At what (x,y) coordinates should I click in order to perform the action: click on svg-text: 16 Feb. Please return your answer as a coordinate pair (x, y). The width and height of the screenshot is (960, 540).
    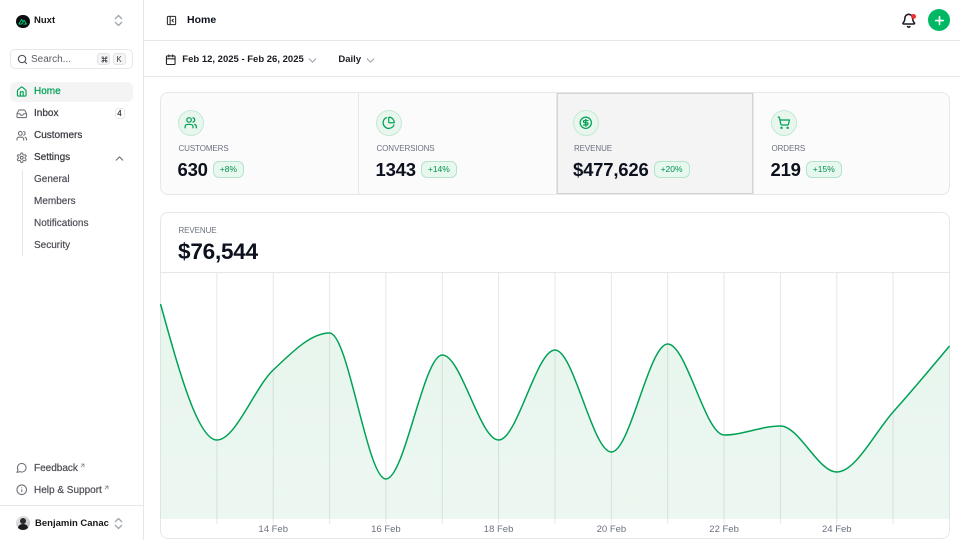
    Looking at the image, I should click on (386, 529).